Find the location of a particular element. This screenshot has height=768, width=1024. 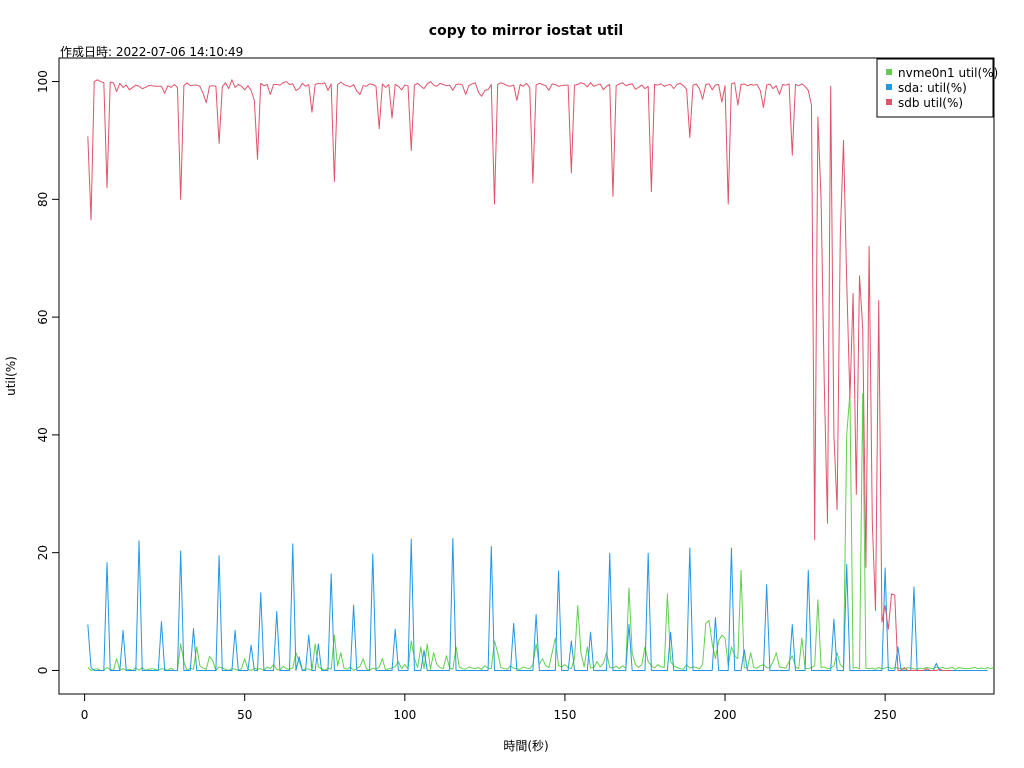

legend-box is located at coordinates (935, 88).